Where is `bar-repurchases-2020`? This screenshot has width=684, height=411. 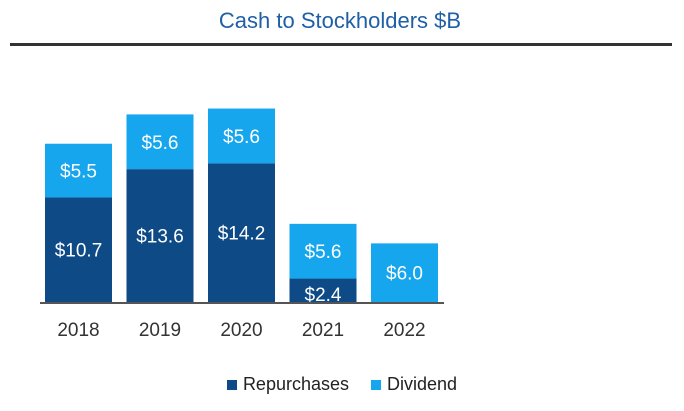 bar-repurchases-2020 is located at coordinates (241, 232).